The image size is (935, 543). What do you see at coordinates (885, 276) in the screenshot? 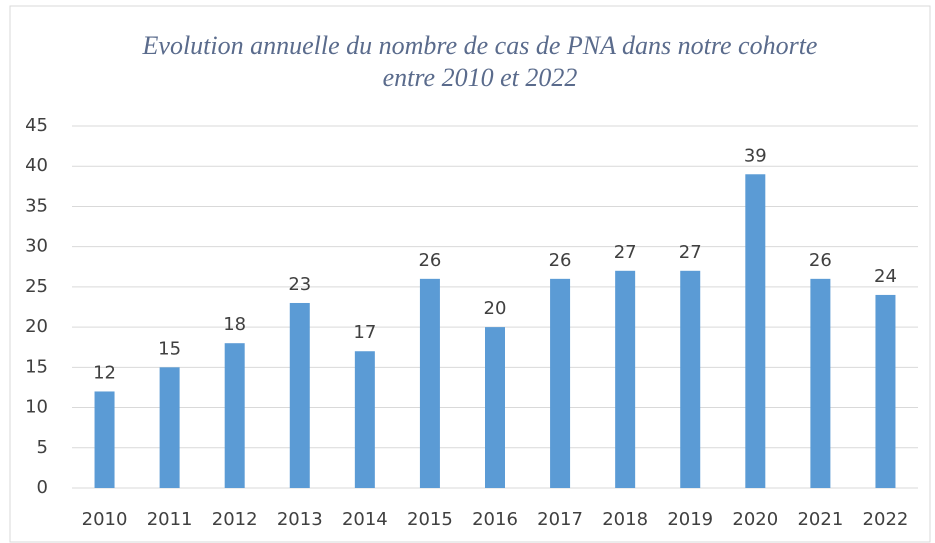
I see `data-label: 24` at bounding box center [885, 276].